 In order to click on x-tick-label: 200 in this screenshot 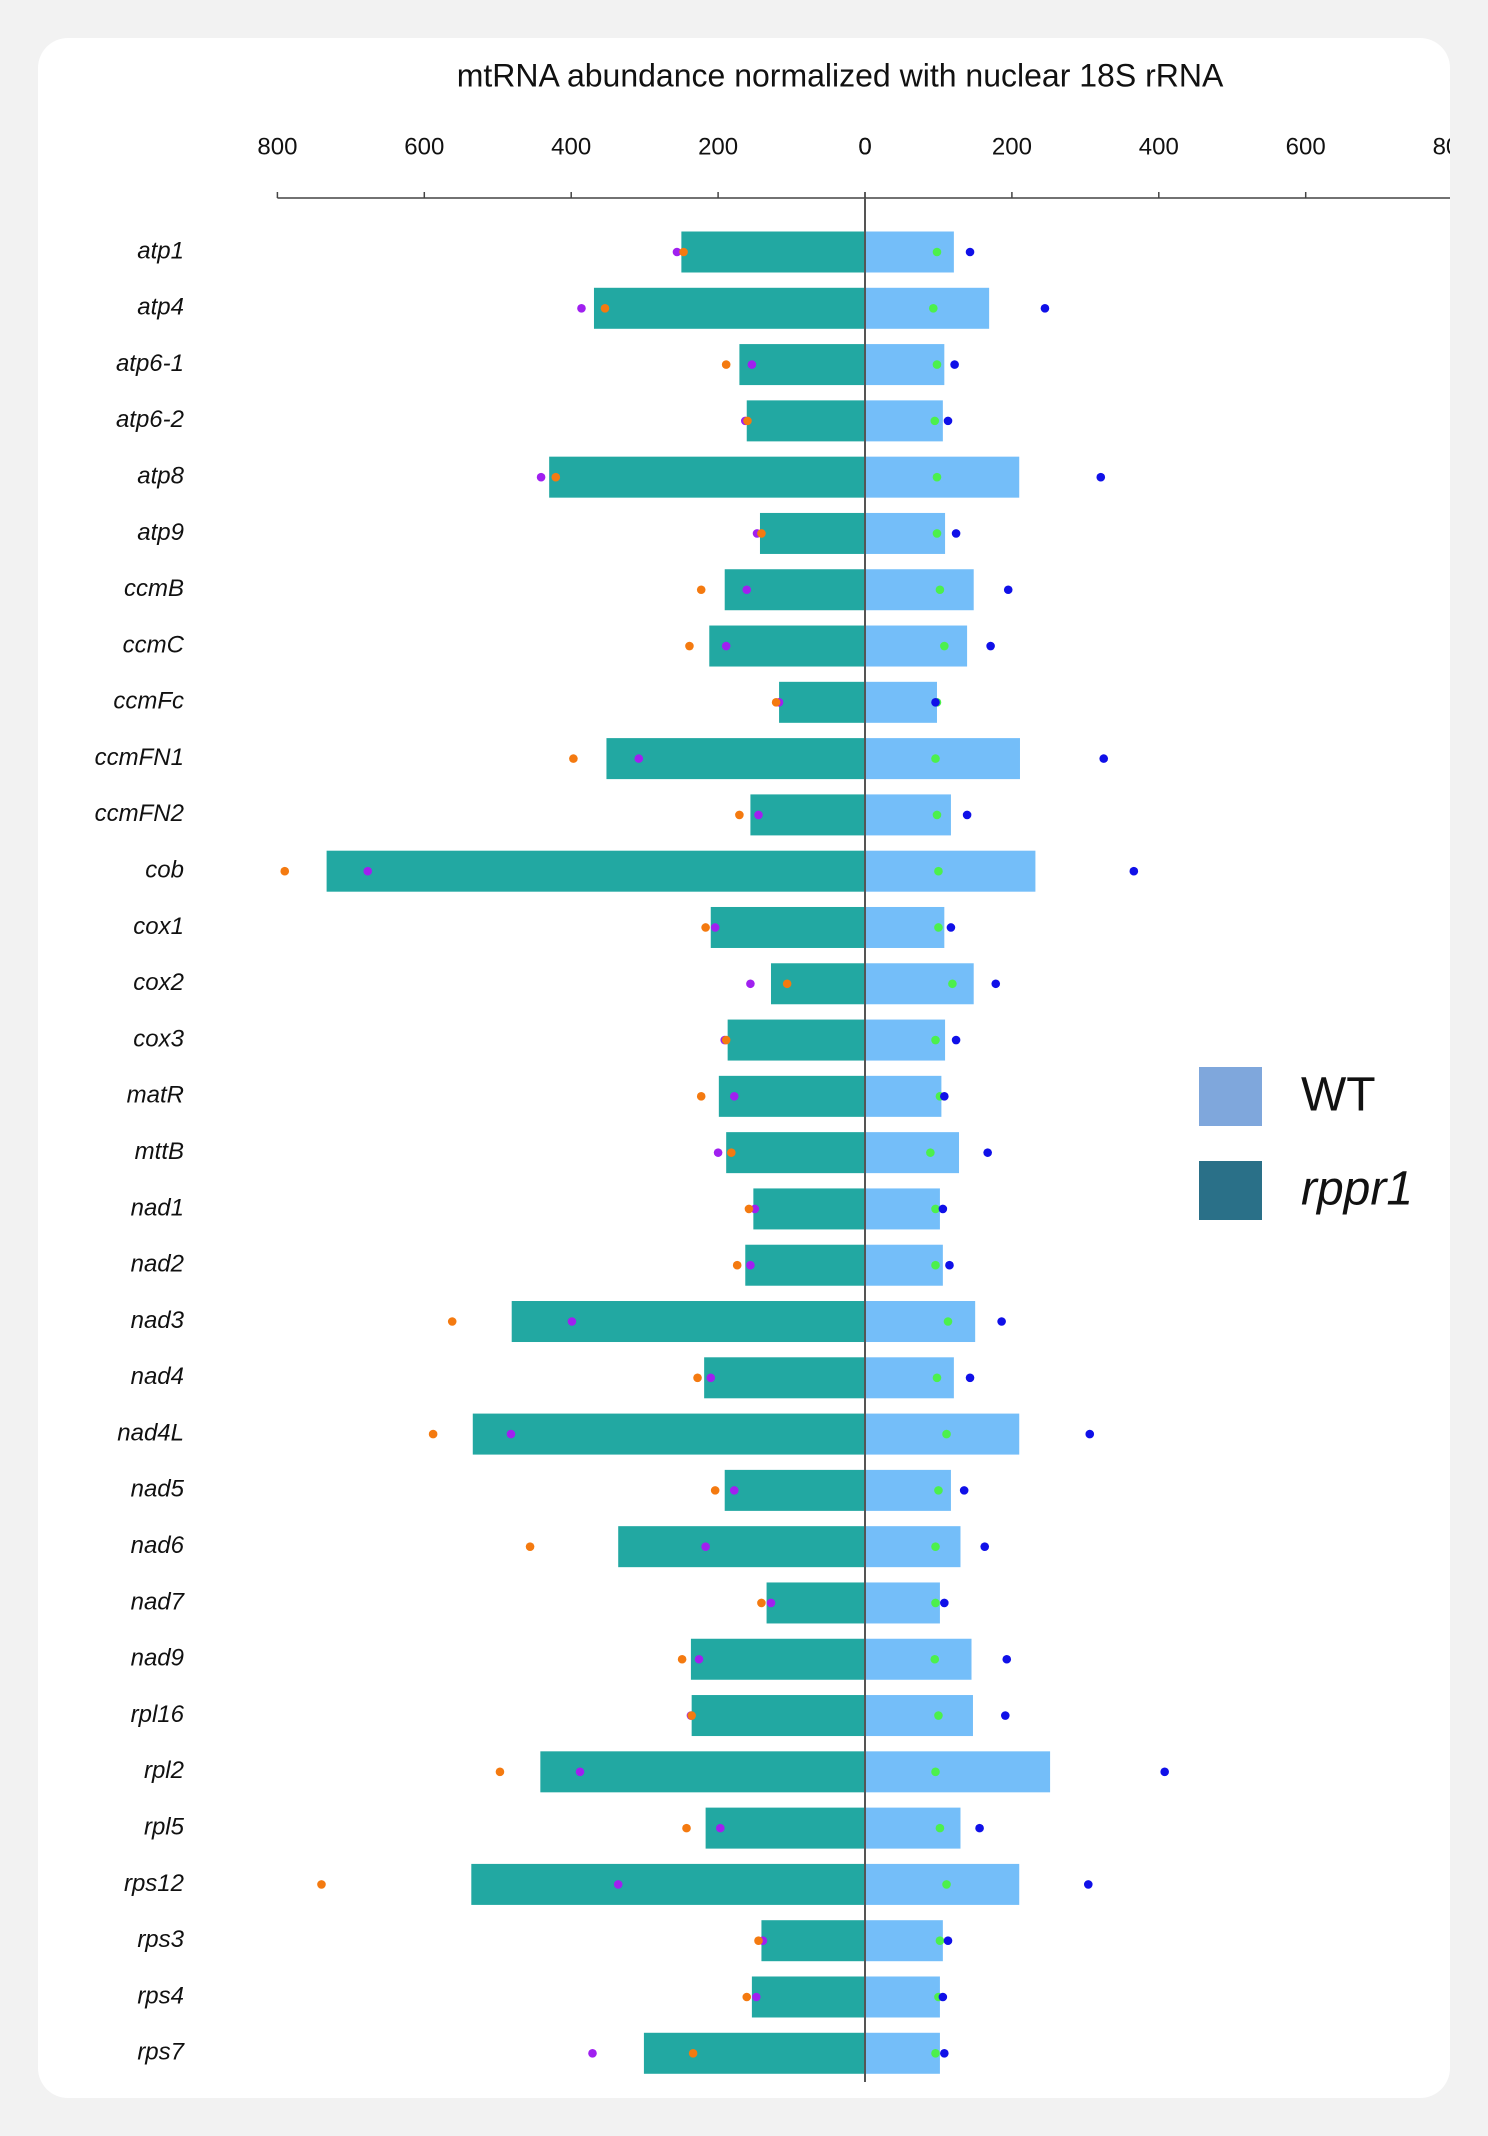, I will do `click(1012, 146)`.